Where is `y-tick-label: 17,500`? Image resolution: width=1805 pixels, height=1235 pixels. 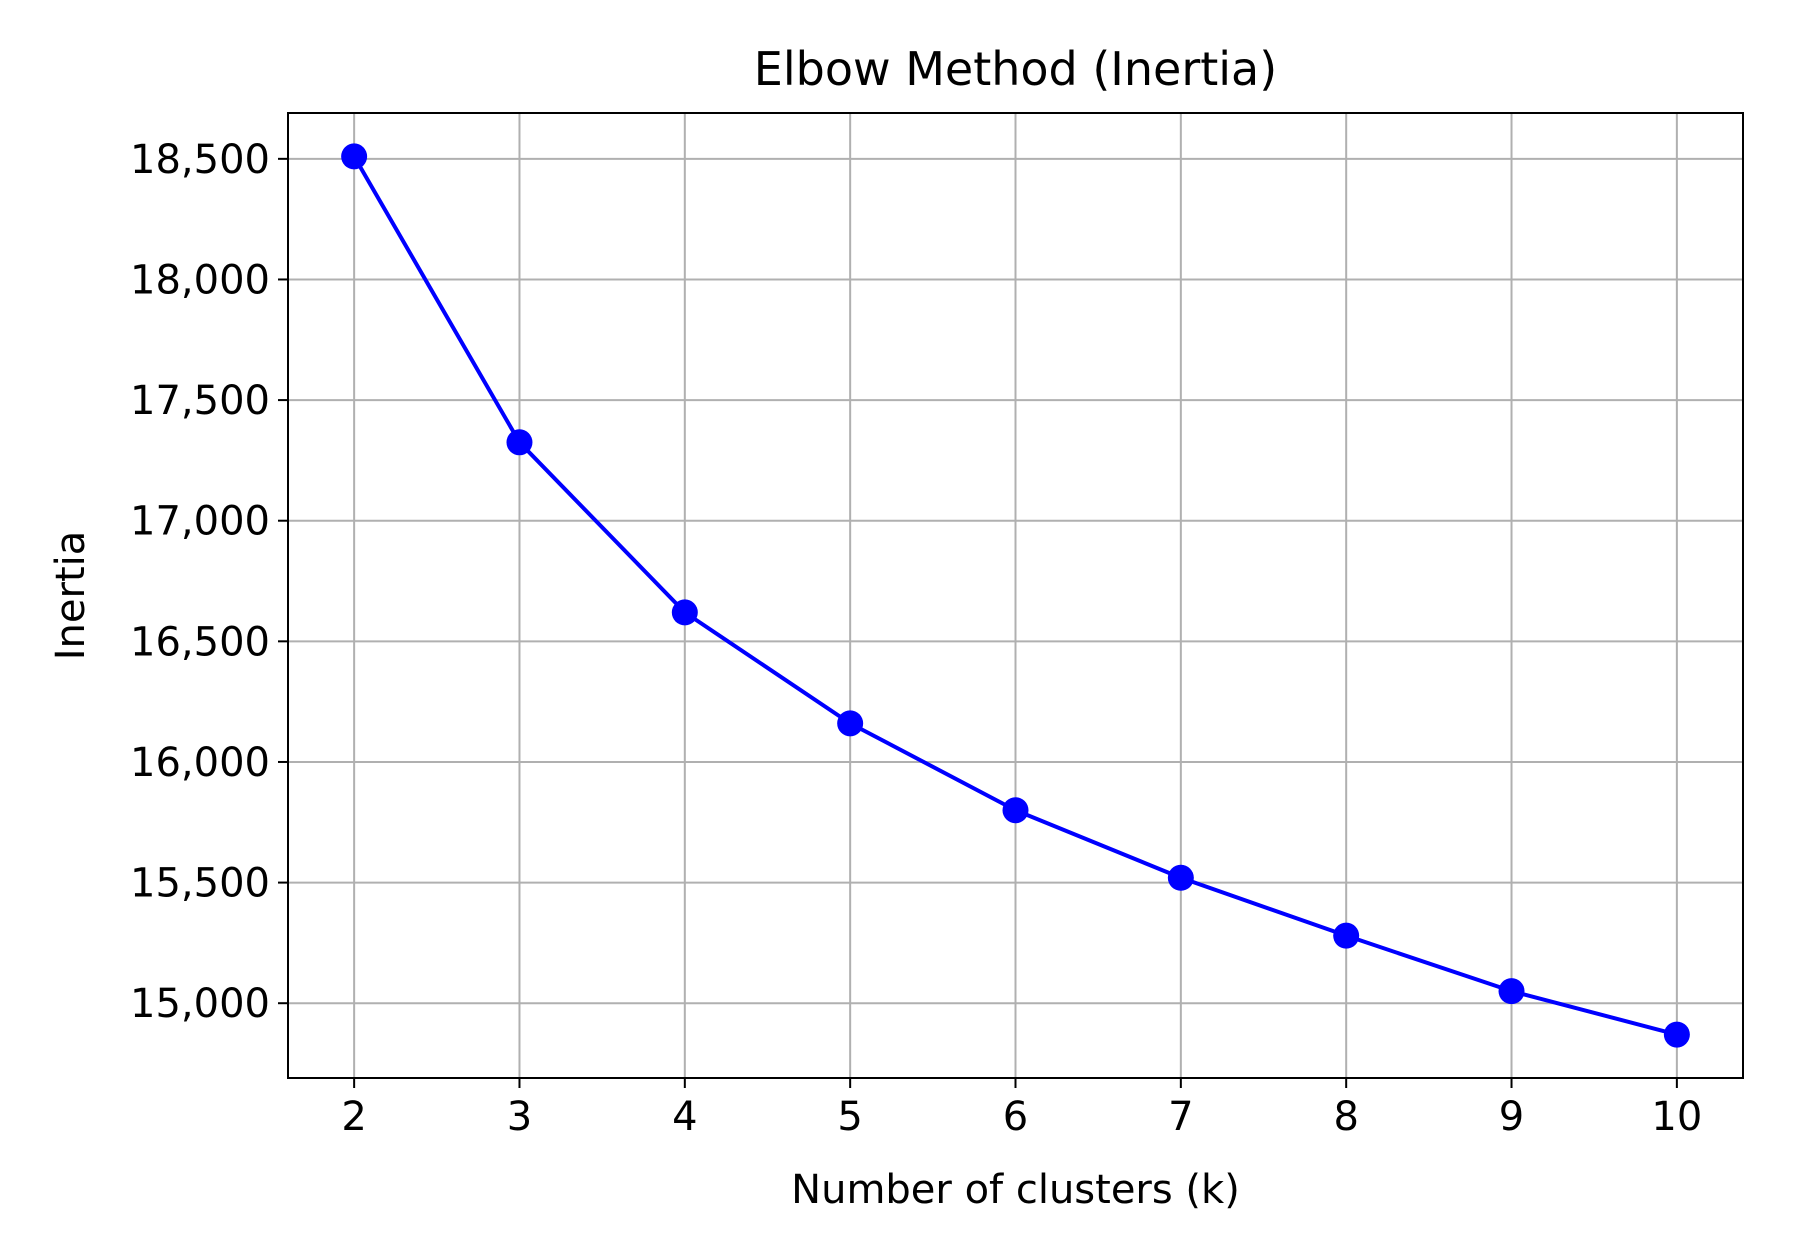 y-tick-label: 17,500 is located at coordinates (200, 401).